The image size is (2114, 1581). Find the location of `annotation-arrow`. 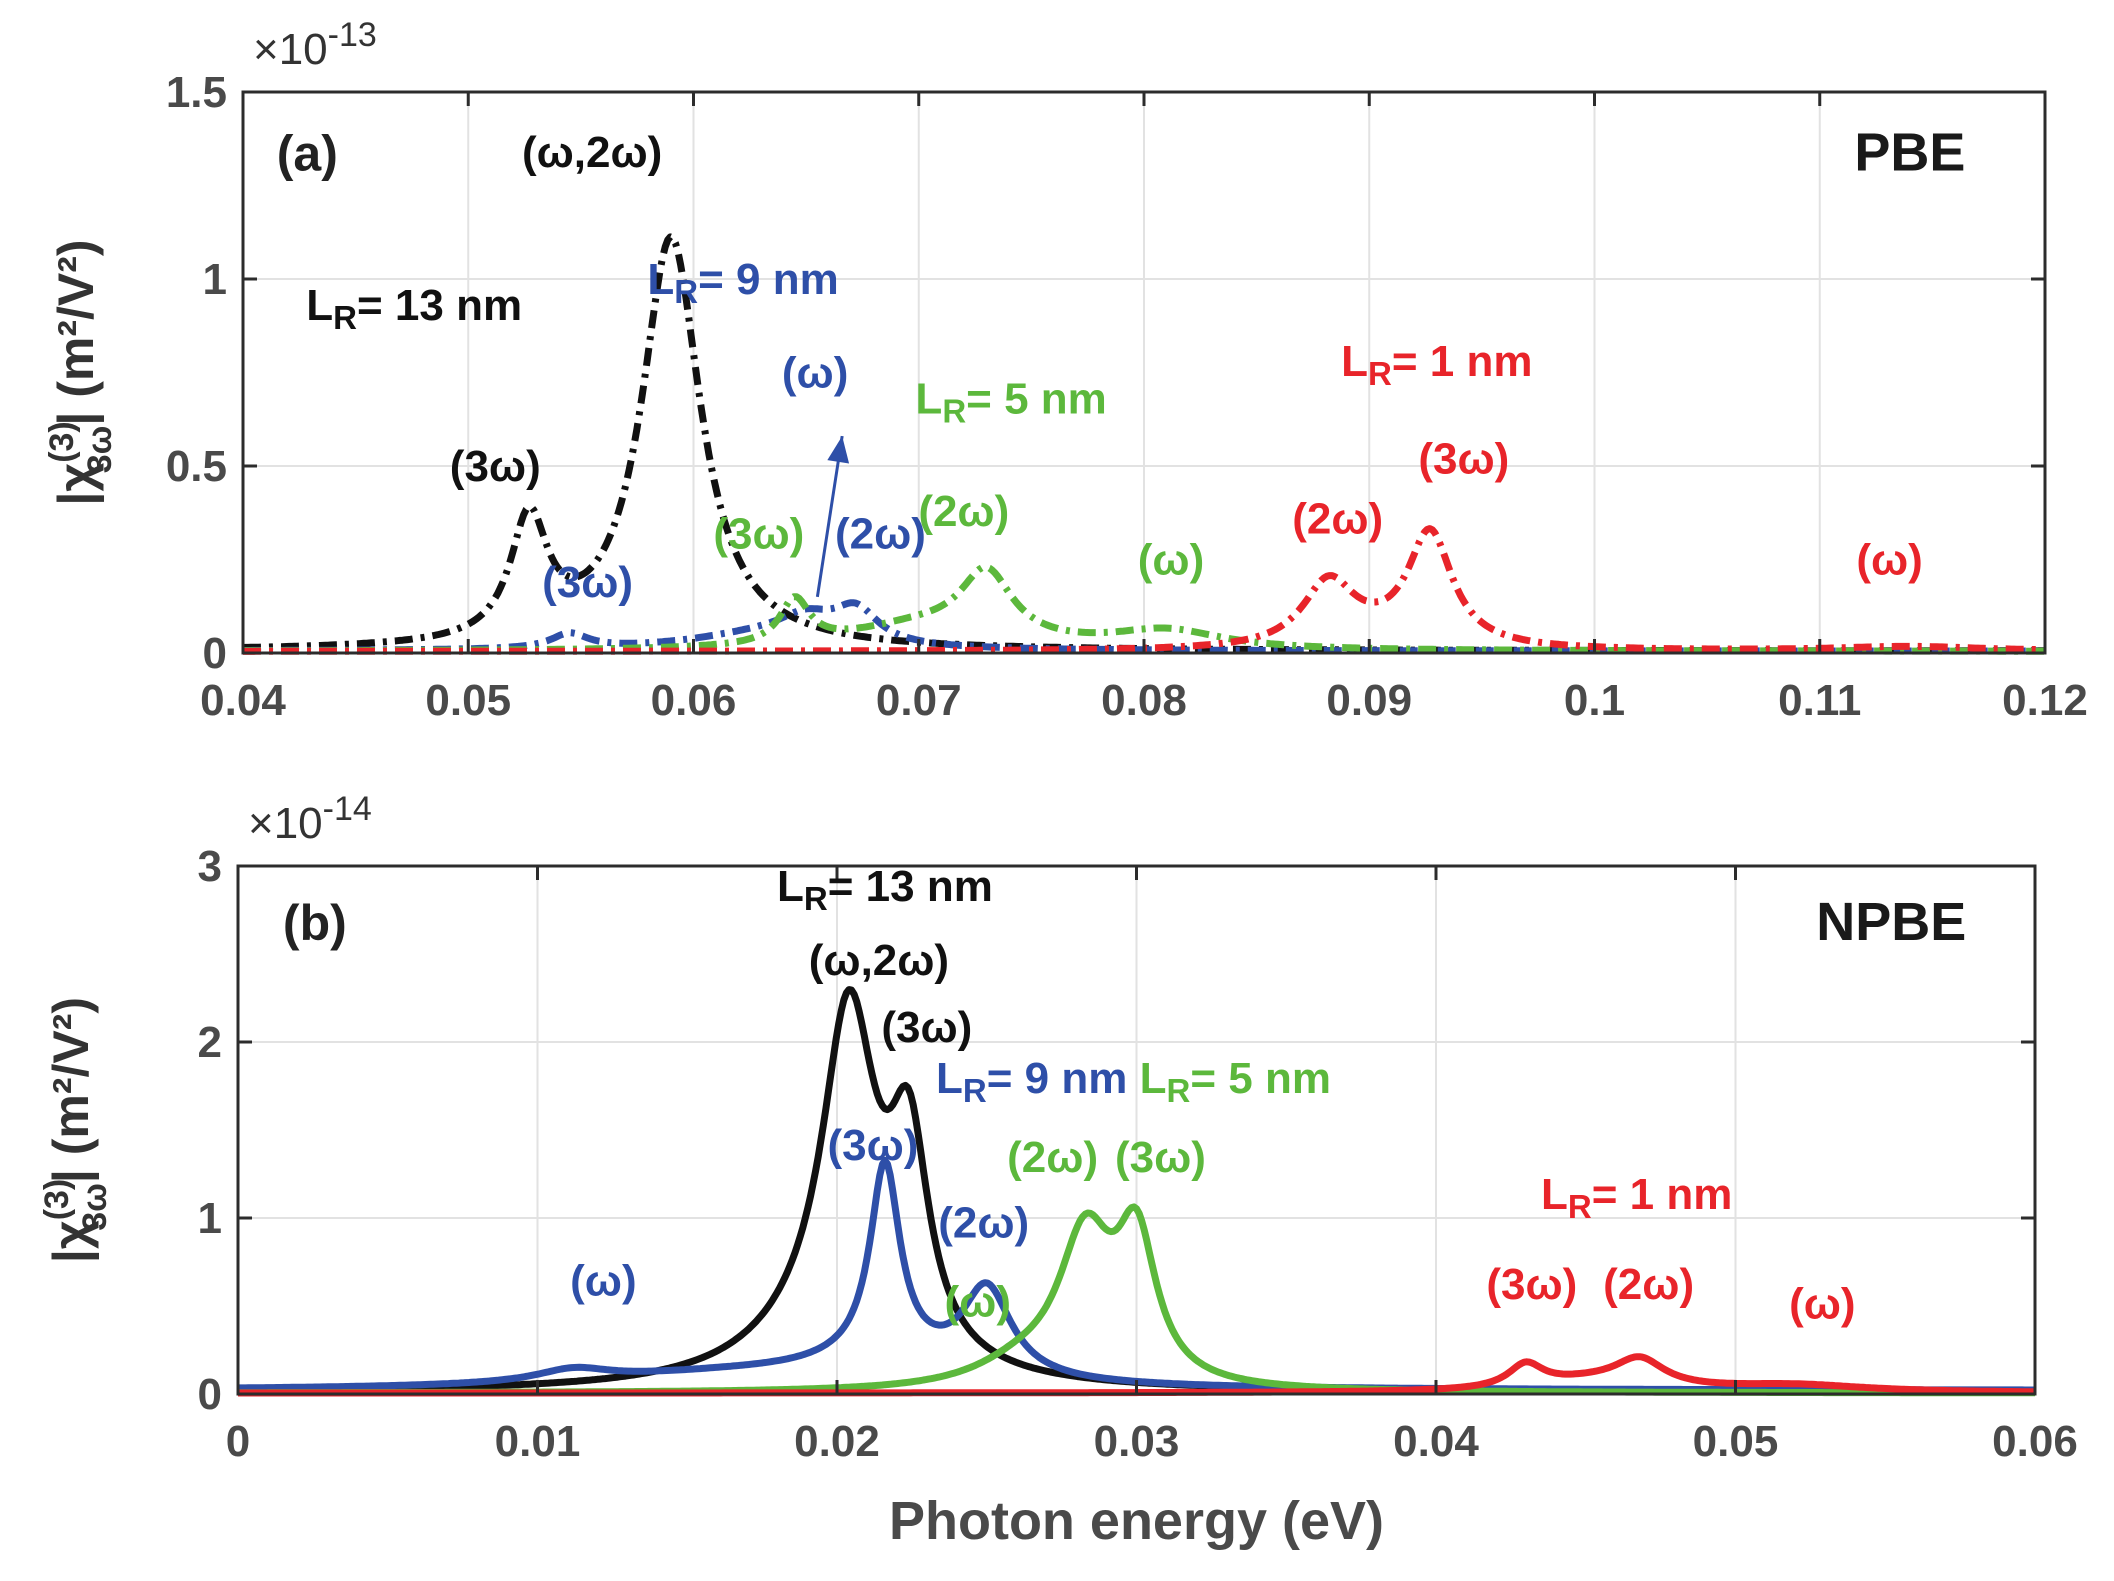

annotation-arrow is located at coordinates (829, 516).